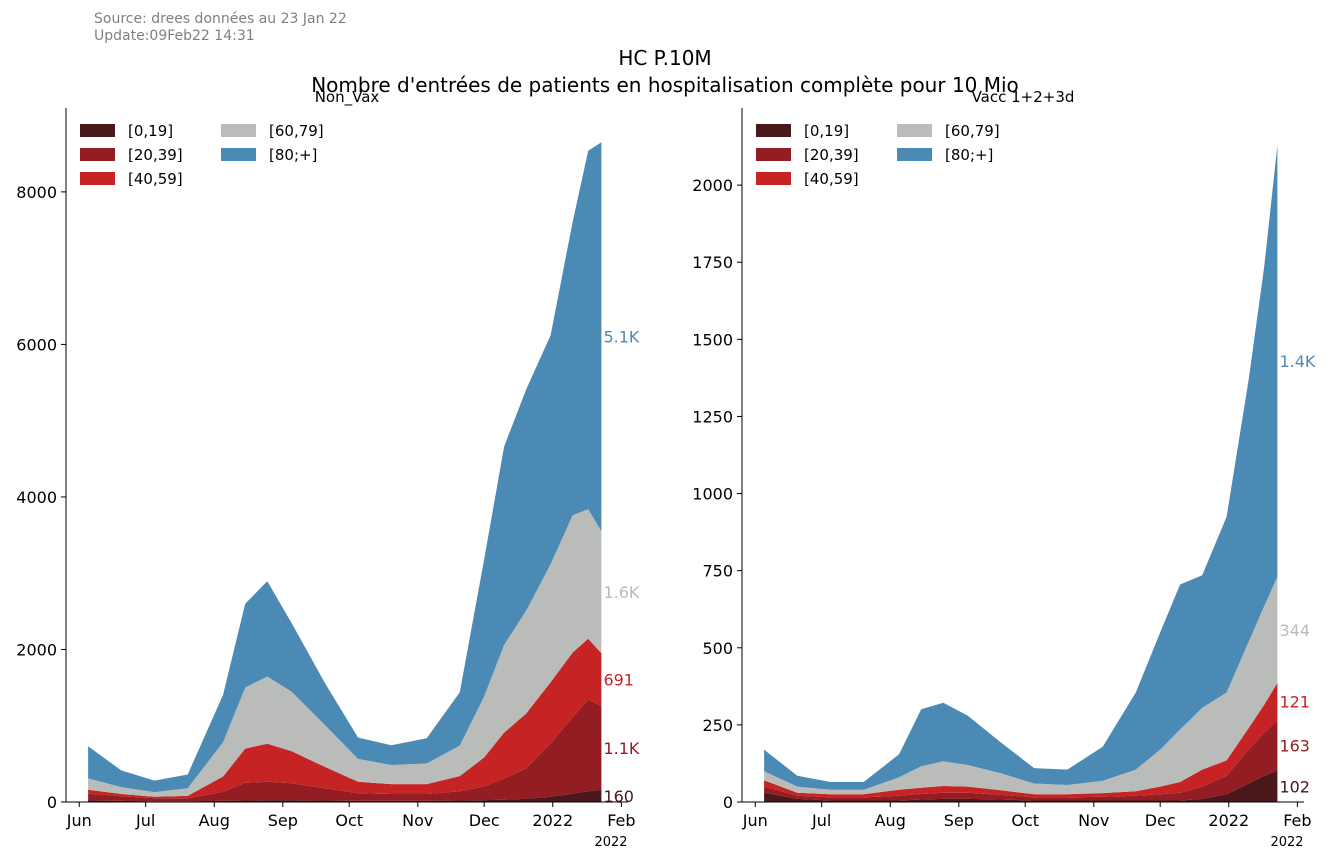  What do you see at coordinates (712, 494) in the screenshot?
I see `y-tick-label: 1000` at bounding box center [712, 494].